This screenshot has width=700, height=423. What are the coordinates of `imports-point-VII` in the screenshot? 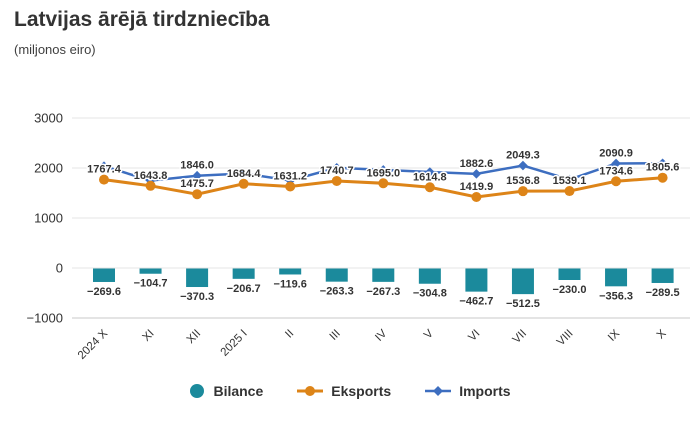 It's located at (523, 165).